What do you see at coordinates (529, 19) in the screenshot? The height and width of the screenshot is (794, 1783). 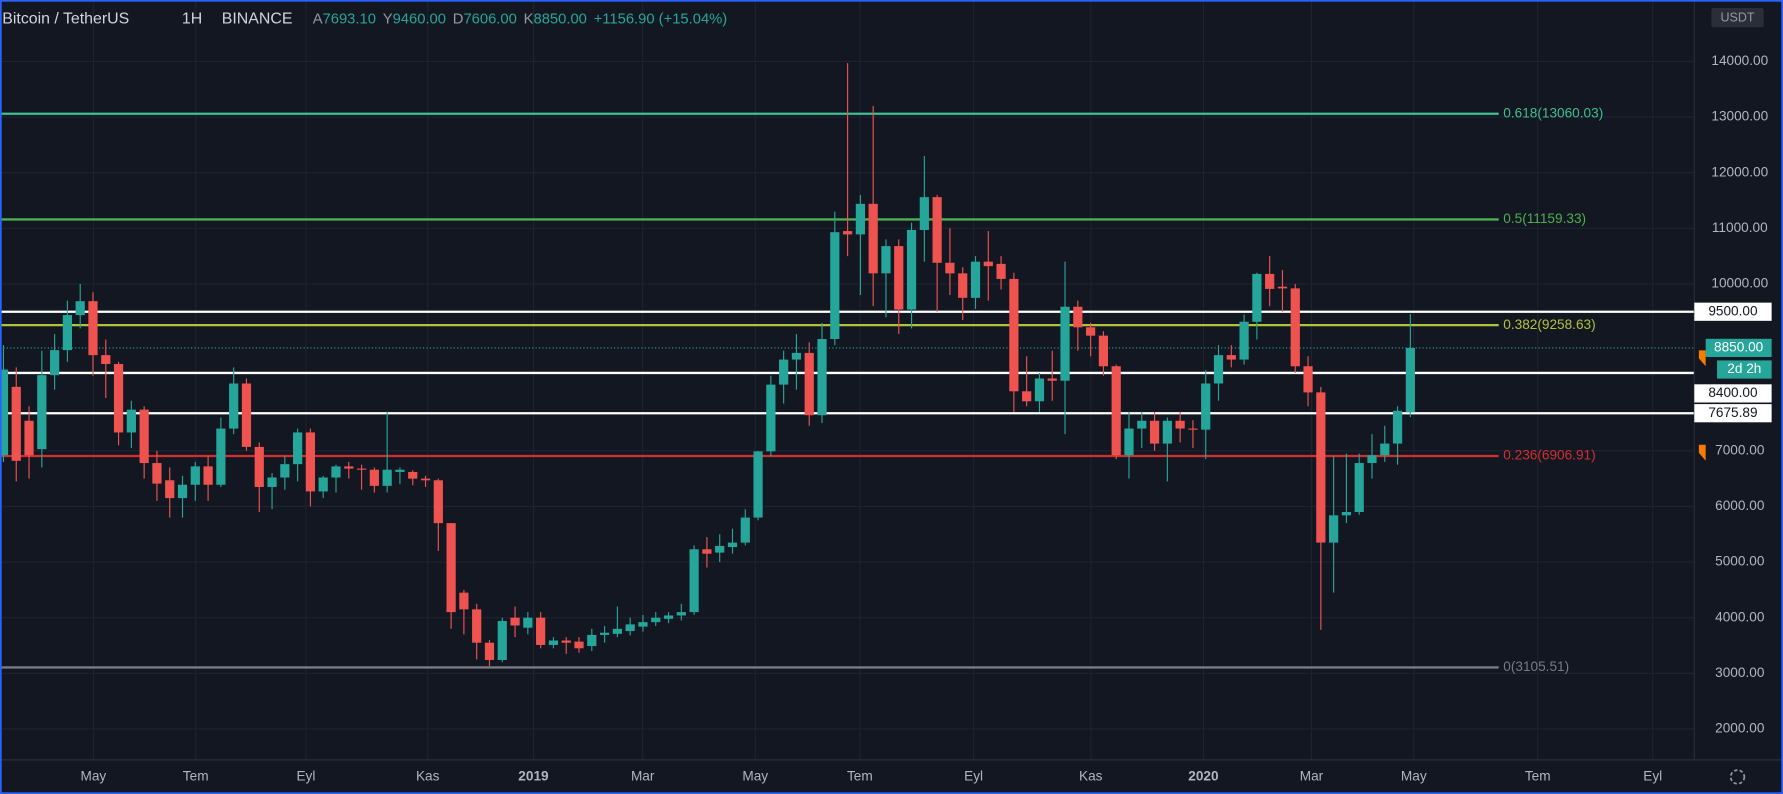 I see `close-key: K` at bounding box center [529, 19].